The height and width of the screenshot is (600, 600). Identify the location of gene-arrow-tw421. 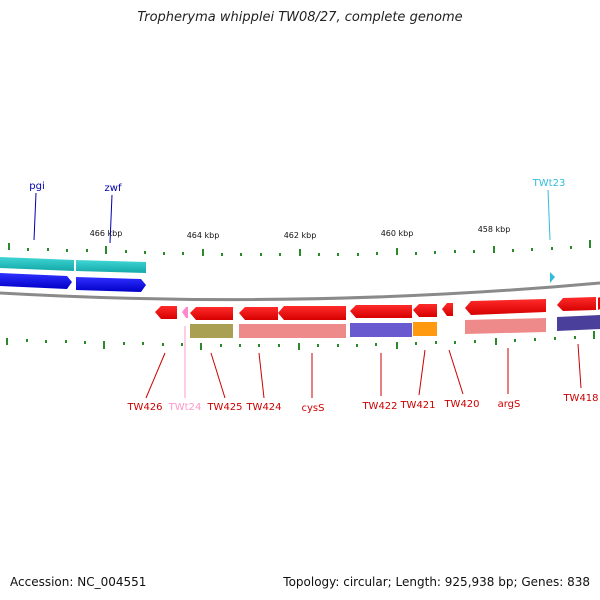
(425, 310).